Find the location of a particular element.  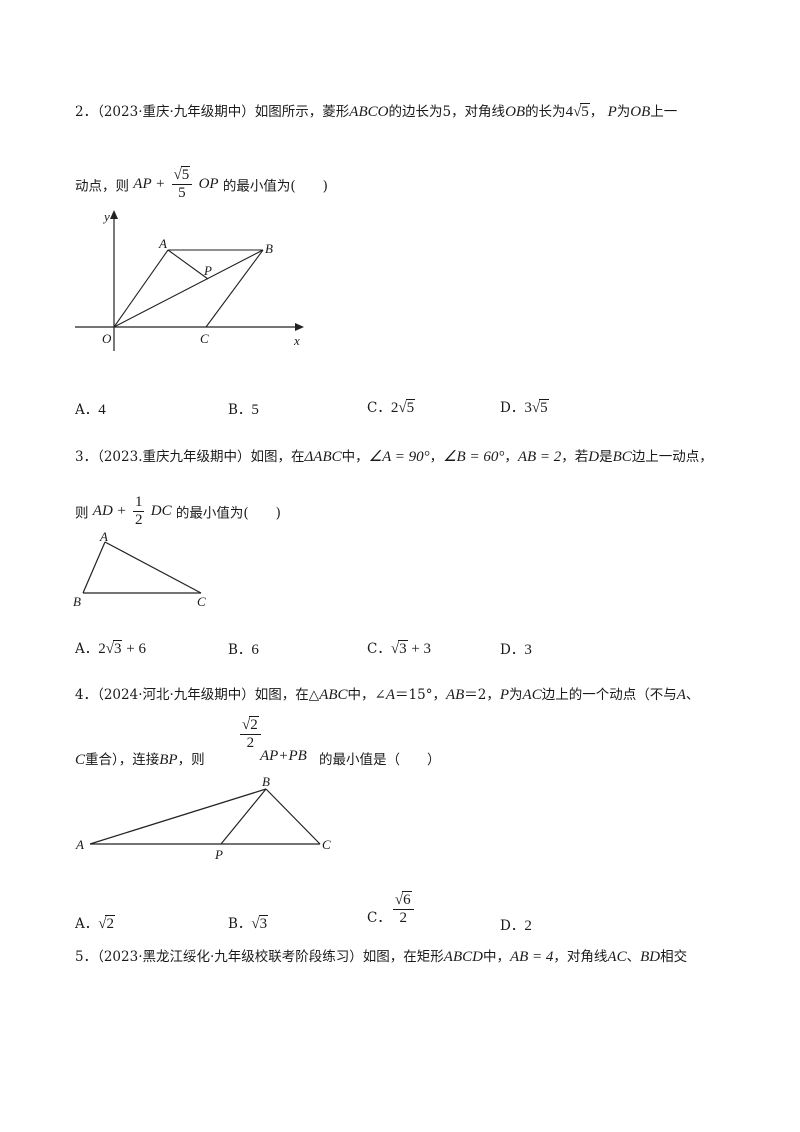

q5-text: 相交 is located at coordinates (674, 957).